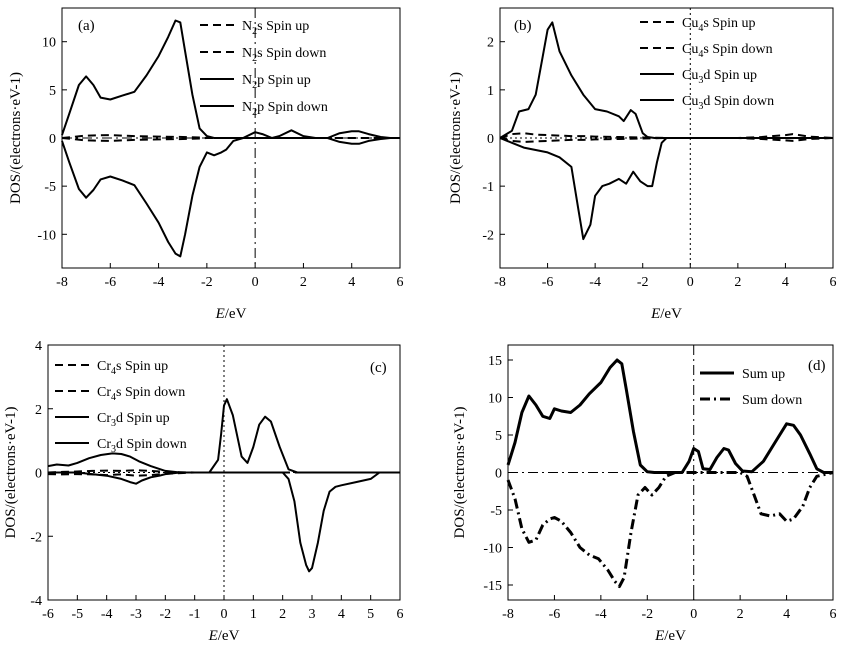  I want to click on legend-label: Cu4s Spin down, so click(727, 51).